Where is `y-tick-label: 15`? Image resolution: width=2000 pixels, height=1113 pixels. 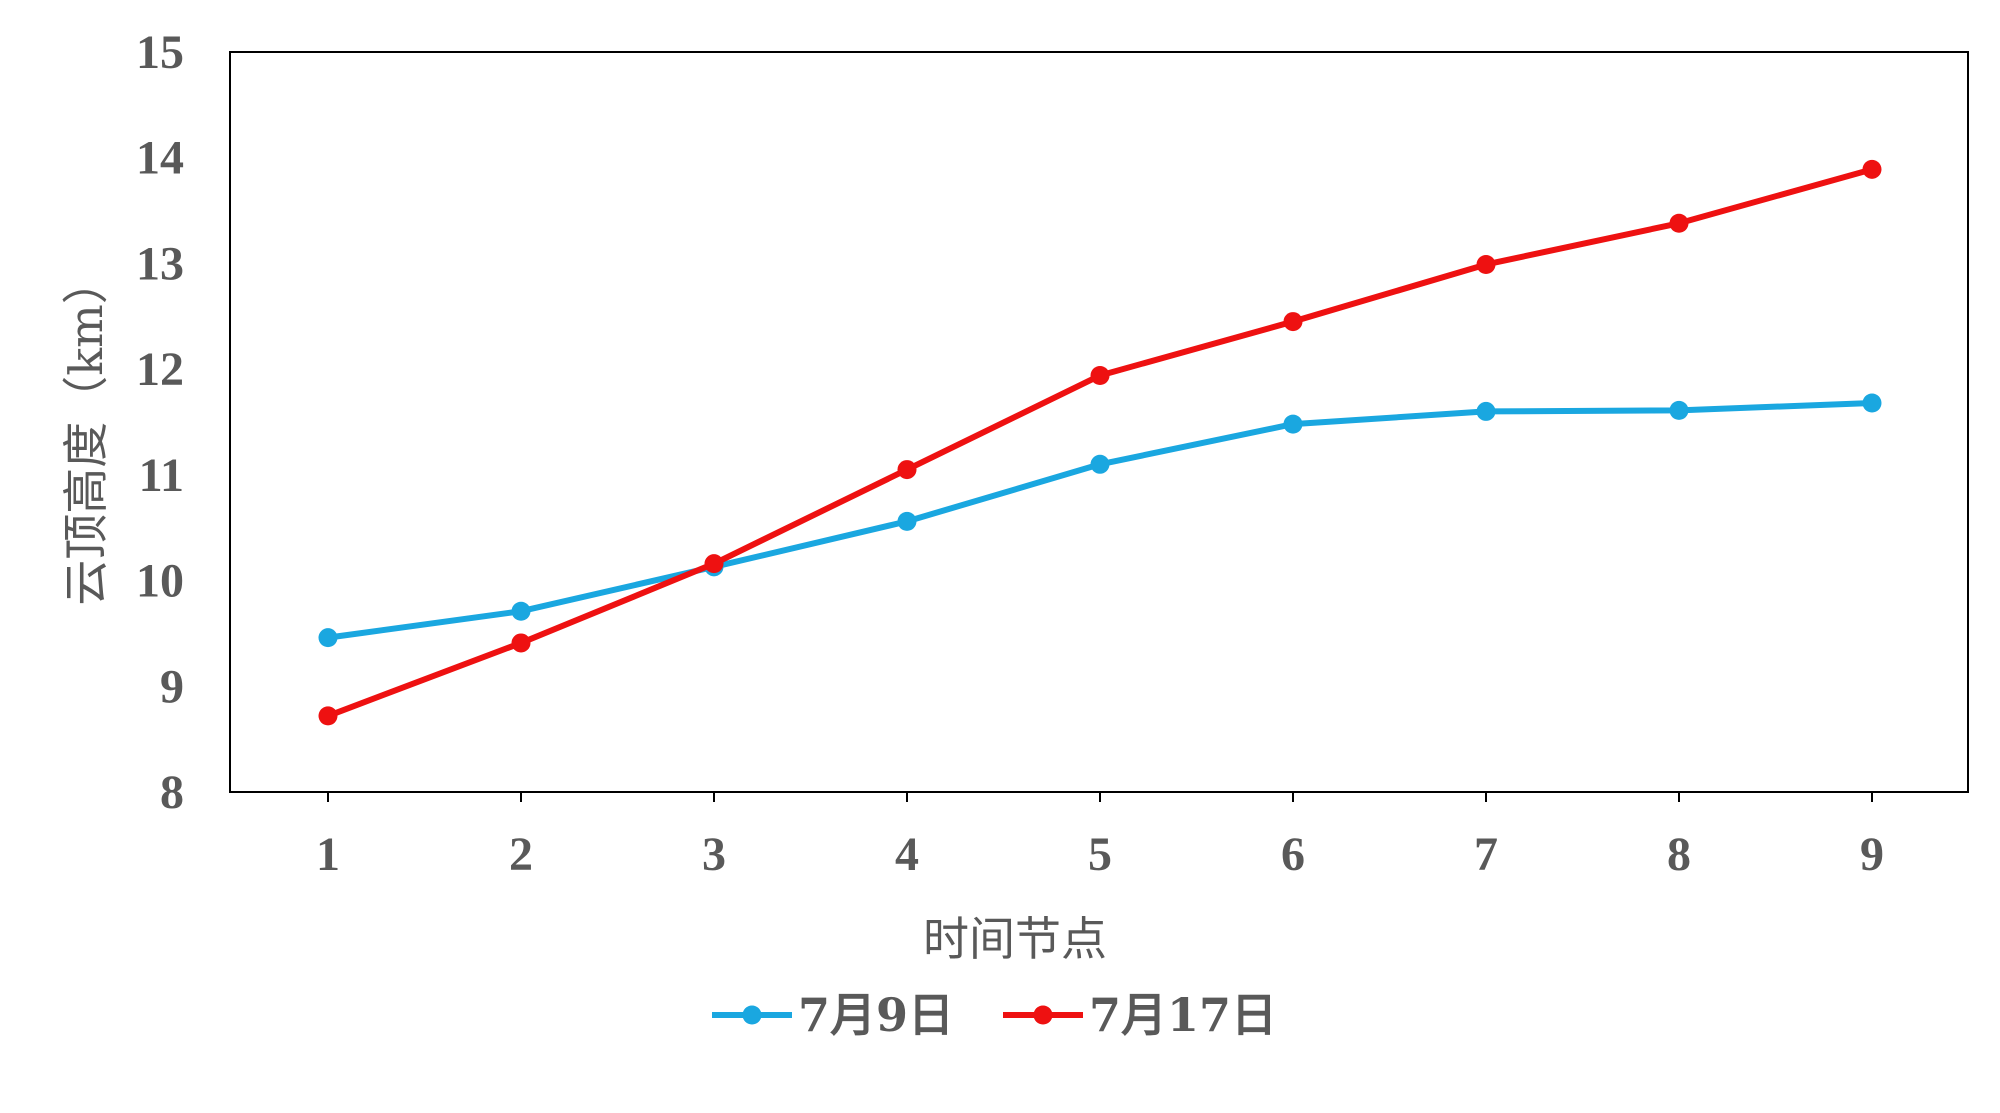 y-tick-label: 15 is located at coordinates (160, 52).